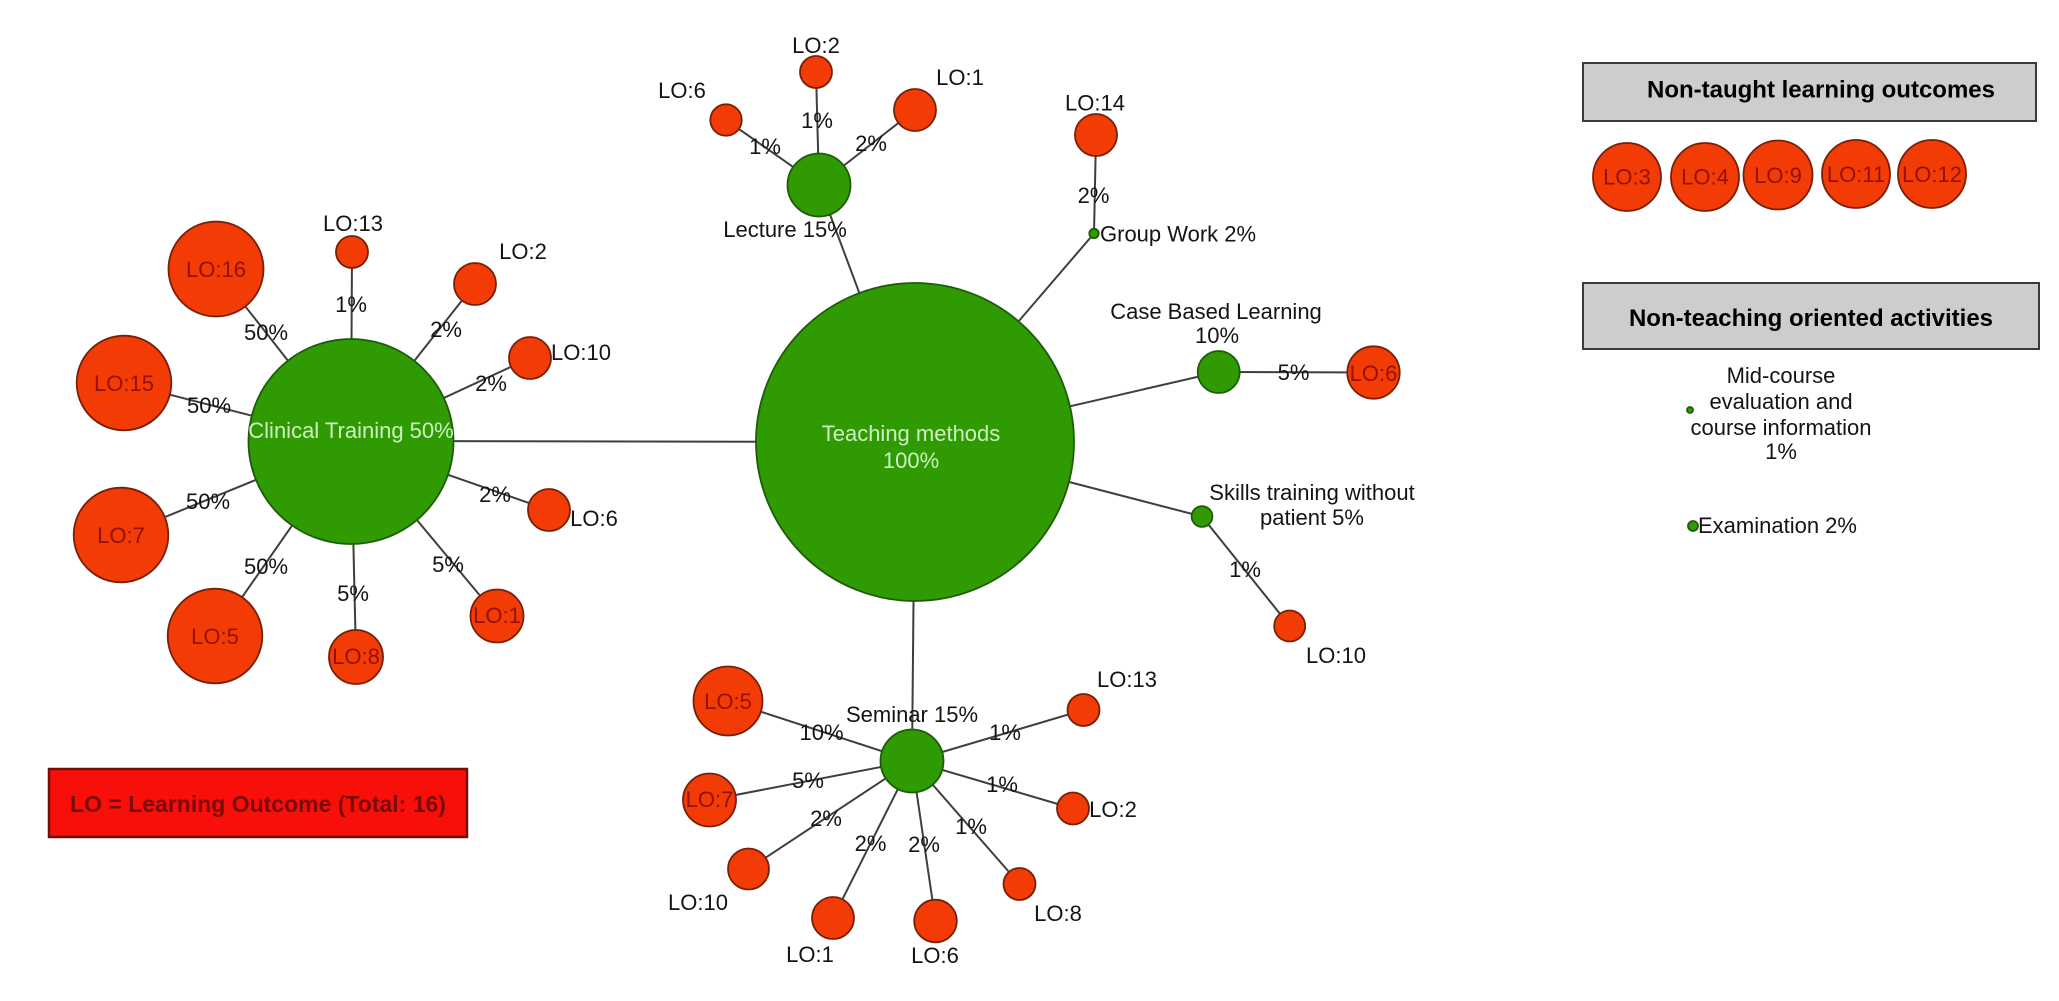  I want to click on svg-text: Clinical Training 50%, so click(350, 430).